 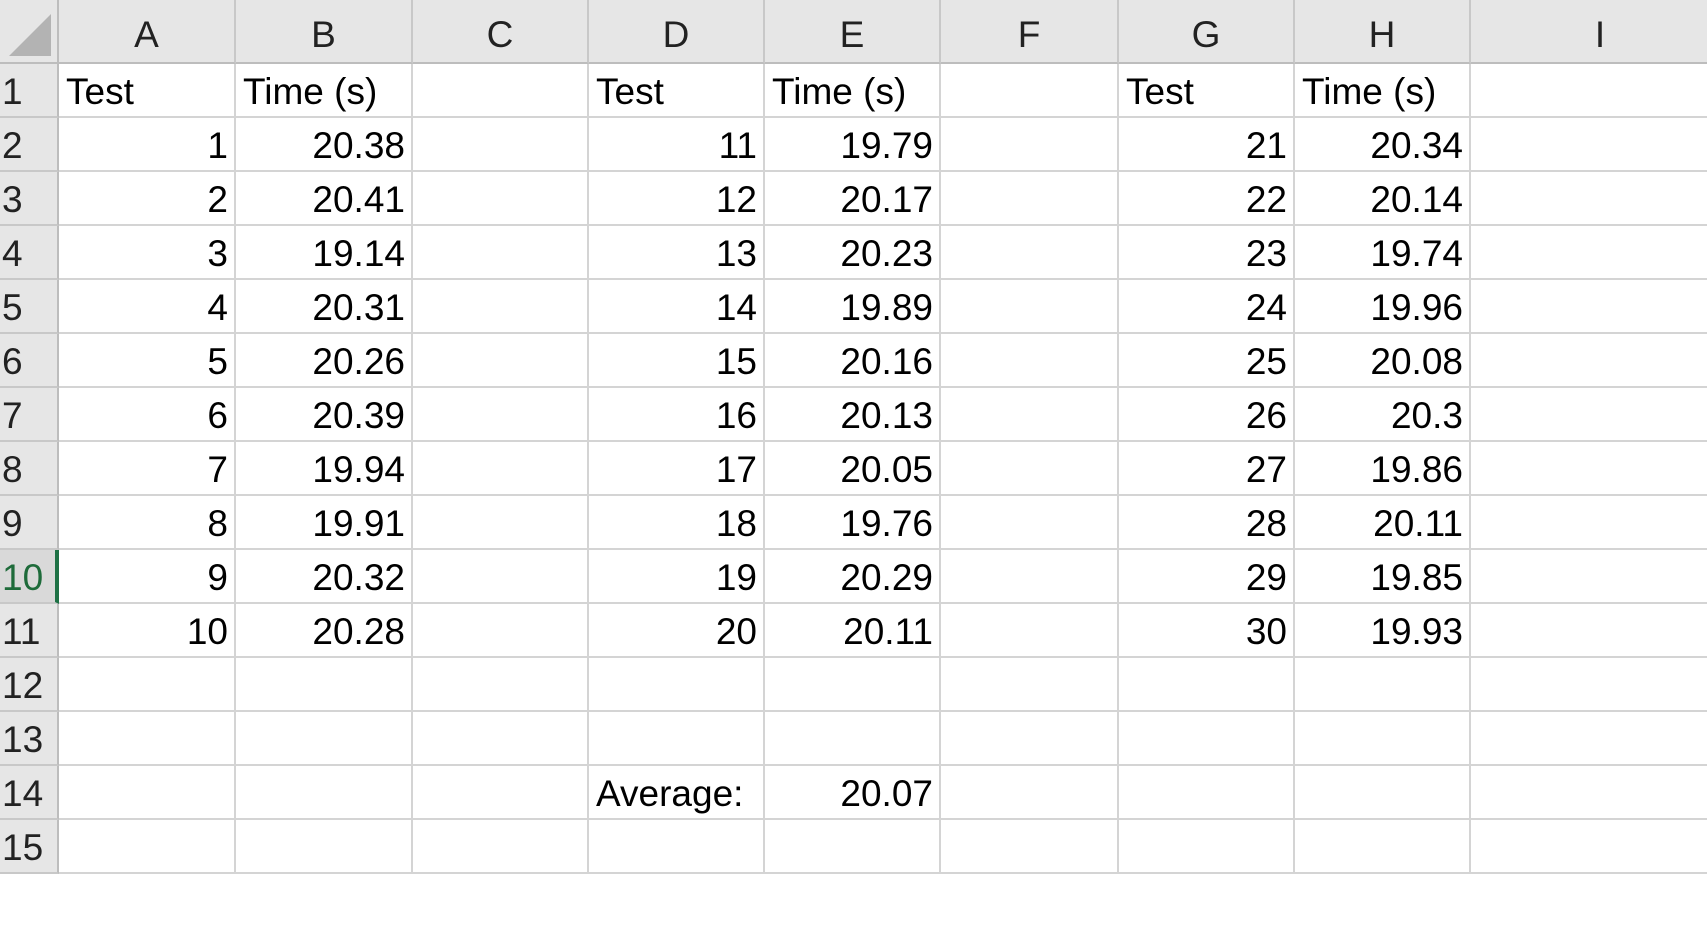 What do you see at coordinates (1030, 739) in the screenshot?
I see `cell-f13` at bounding box center [1030, 739].